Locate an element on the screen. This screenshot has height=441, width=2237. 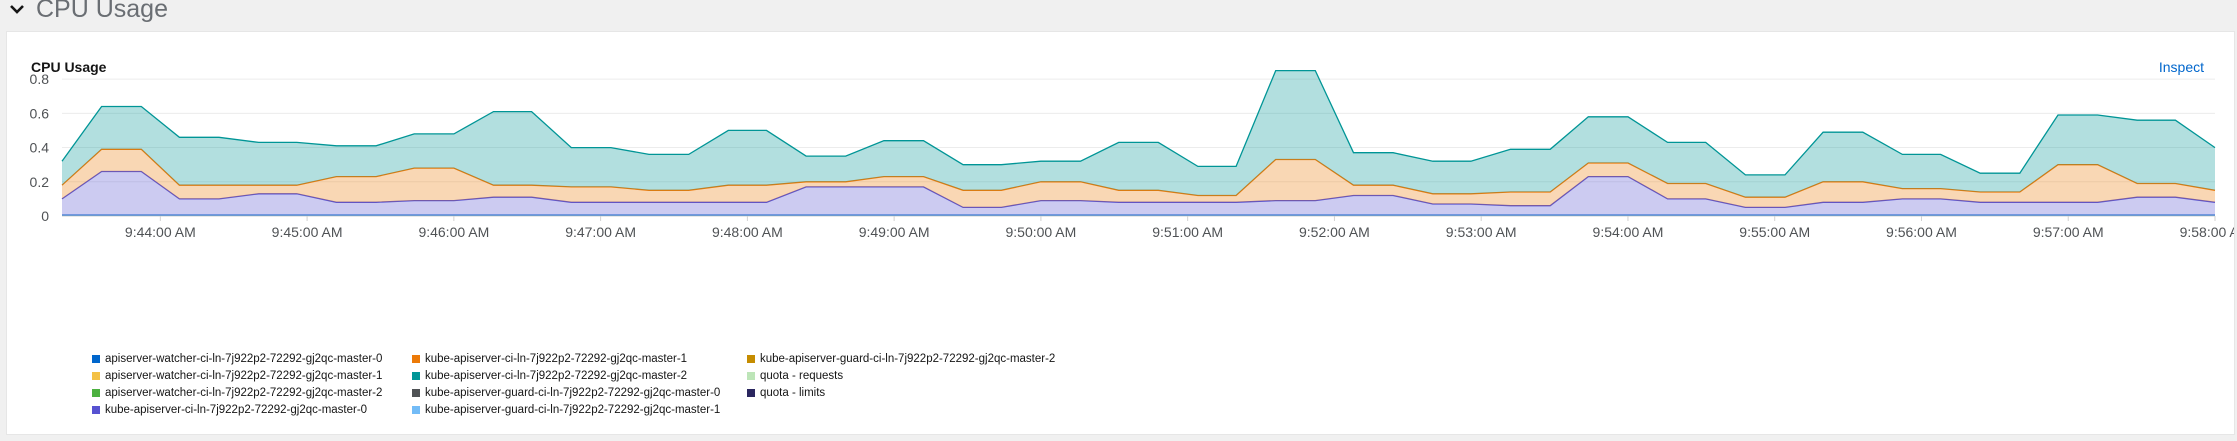
x-tick-label: 9:58:00 AM is located at coordinates (2207, 232).